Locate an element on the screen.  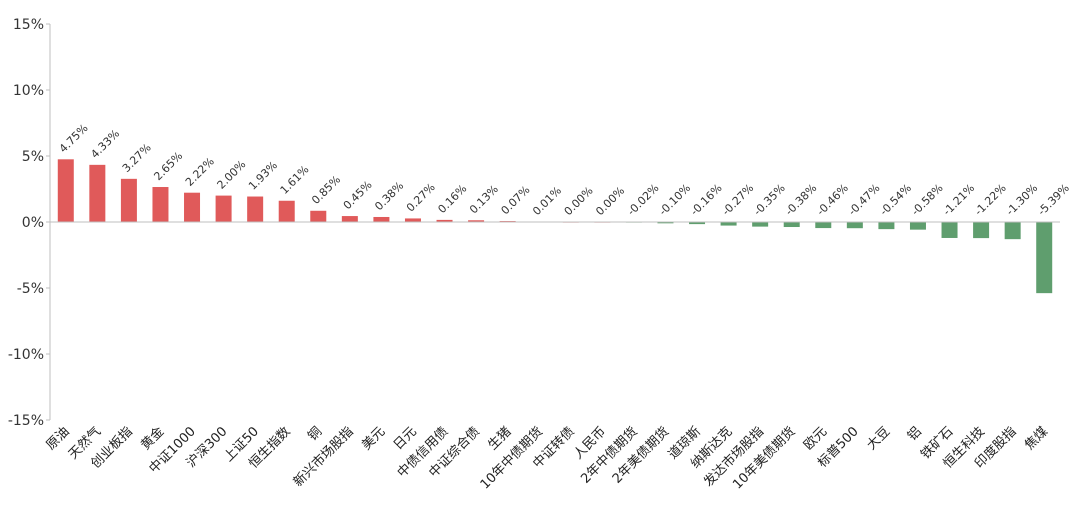
data-label: 2.65% is located at coordinates (168, 166).